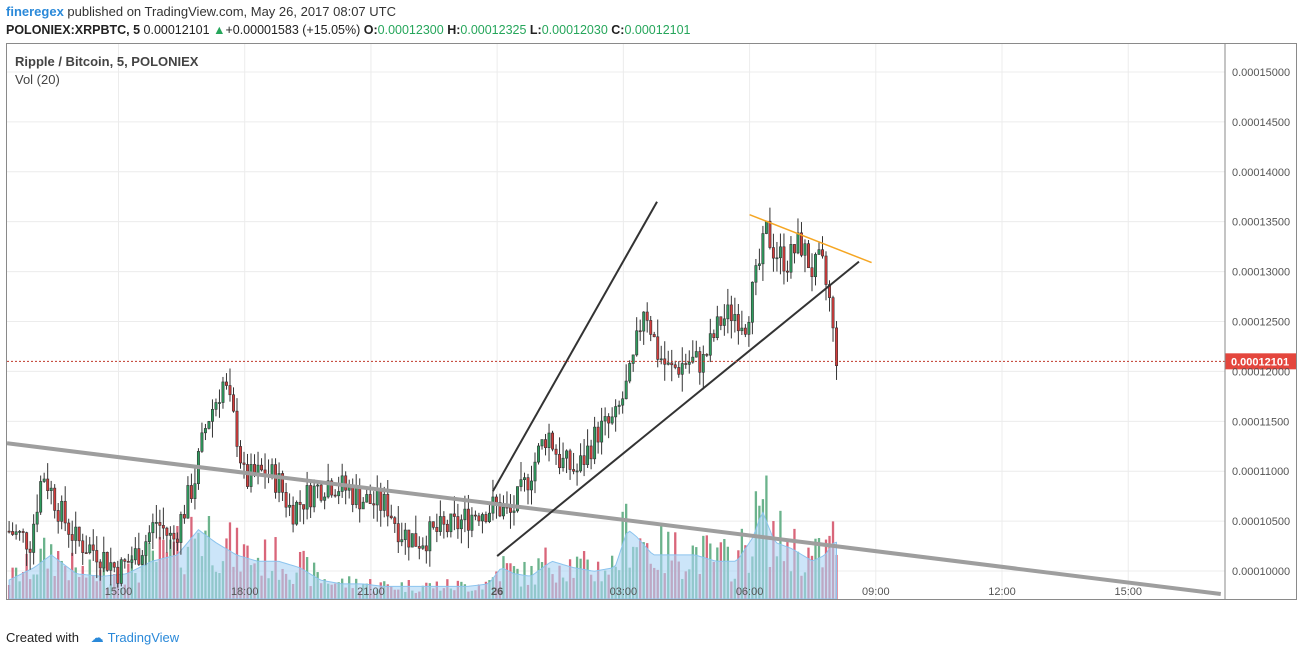 The height and width of the screenshot is (655, 1302). What do you see at coordinates (35, 11) in the screenshot?
I see `author-name: fineregex` at bounding box center [35, 11].